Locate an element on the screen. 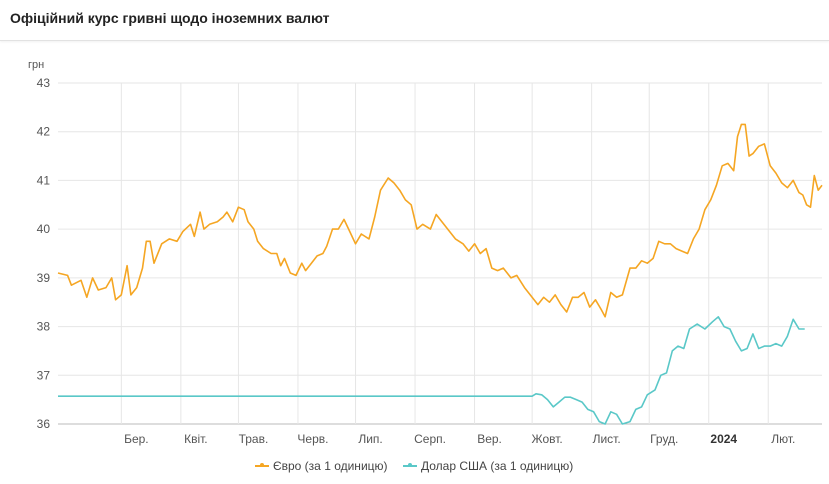 Image resolution: width=829 pixels, height=484 pixels. x-tick-label: Трав. is located at coordinates (254, 439).